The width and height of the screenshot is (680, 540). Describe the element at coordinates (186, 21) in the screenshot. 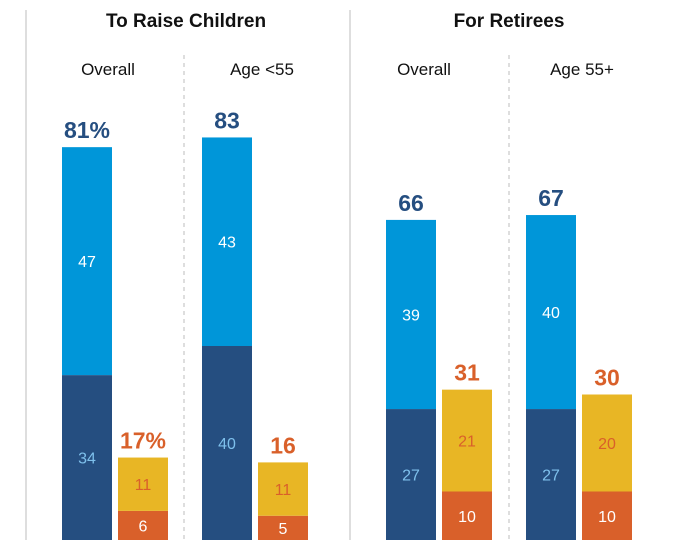

I see `group-title: To Raise Children` at that location.